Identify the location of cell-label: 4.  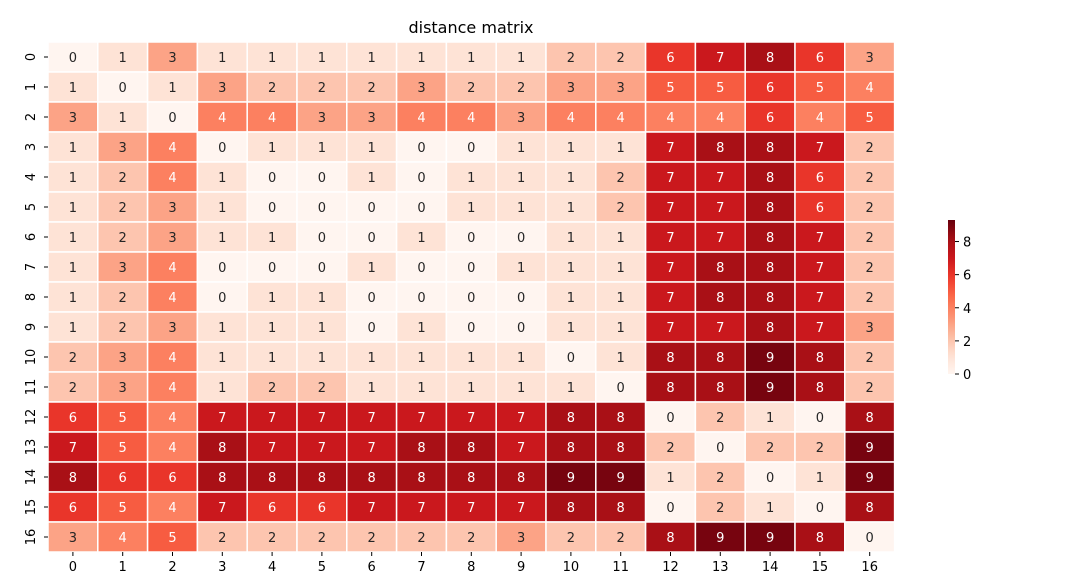
(670, 118).